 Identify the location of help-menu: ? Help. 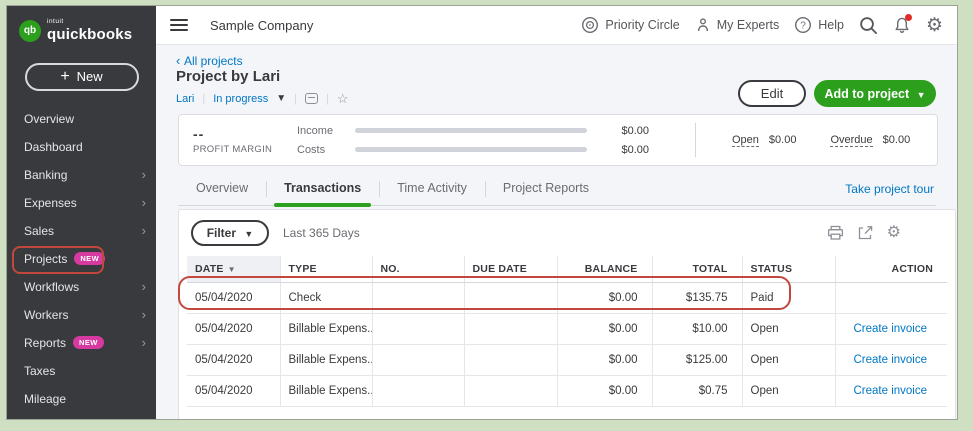
(819, 25).